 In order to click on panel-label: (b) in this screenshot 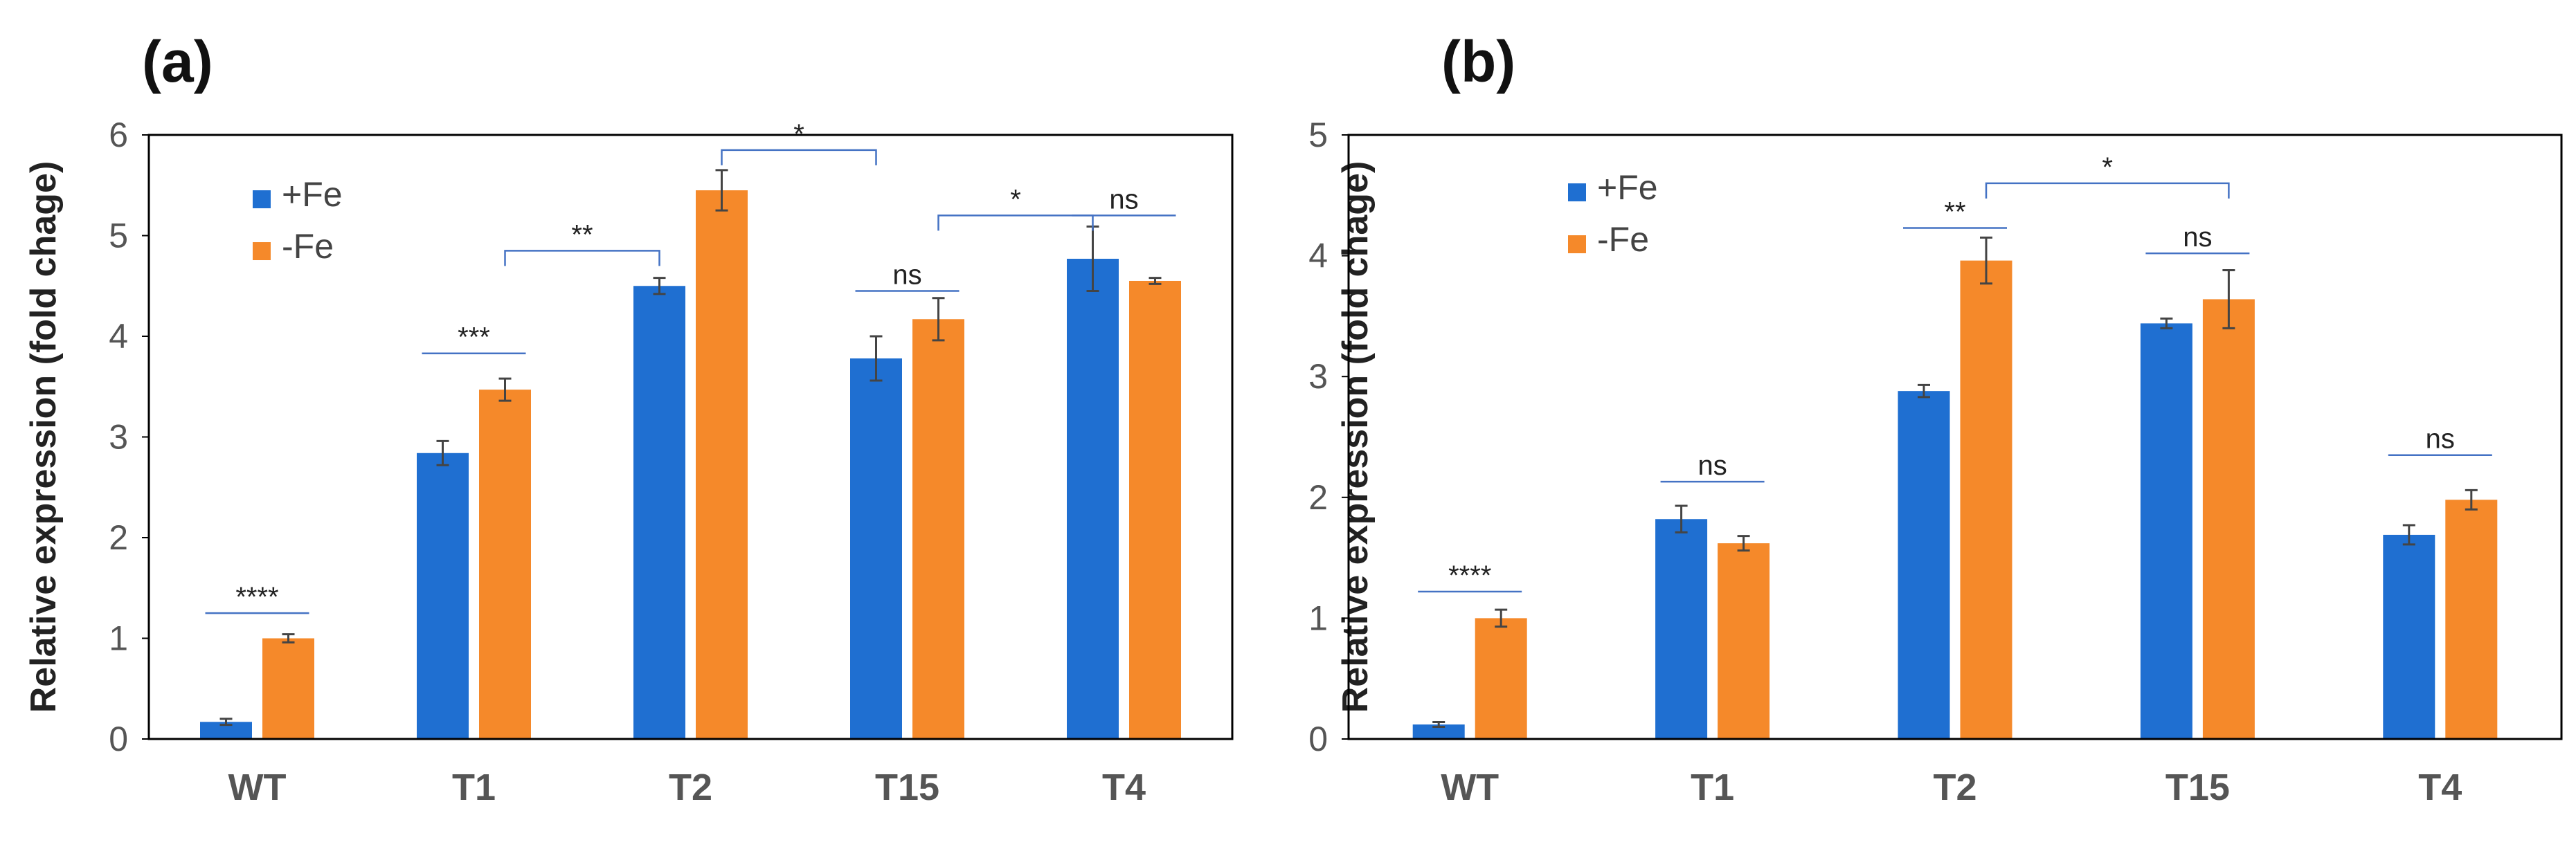, I will do `click(1478, 62)`.